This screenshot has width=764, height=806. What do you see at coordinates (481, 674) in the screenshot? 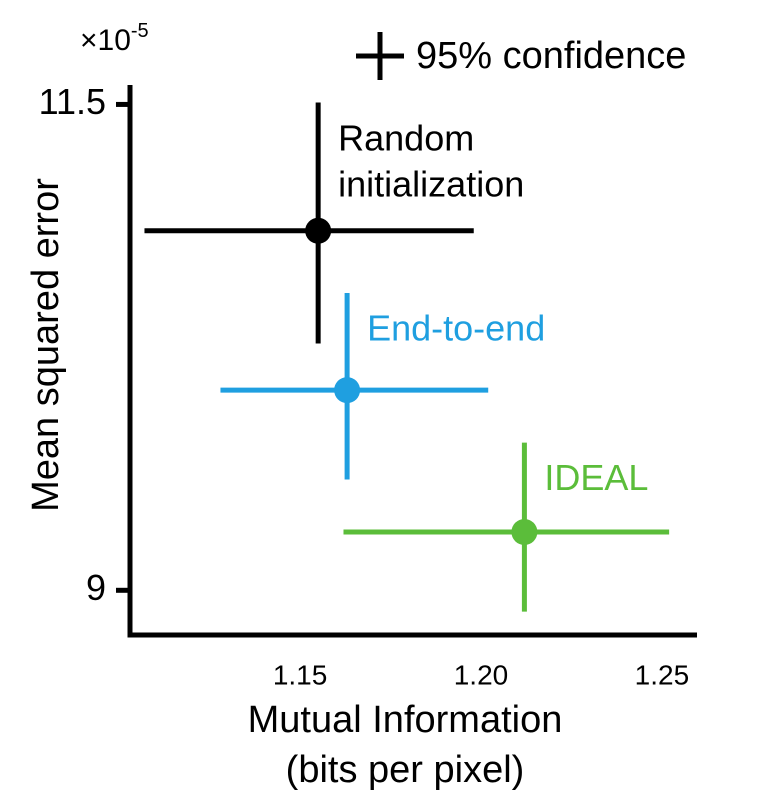
I see `x-tick-label: 1.20` at bounding box center [481, 674].